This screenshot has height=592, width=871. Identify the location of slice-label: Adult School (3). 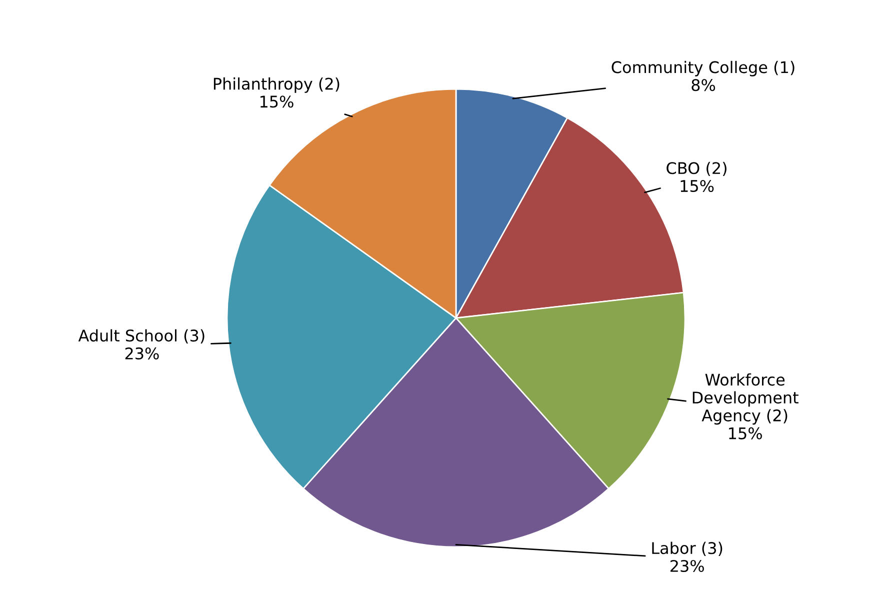
(141, 336).